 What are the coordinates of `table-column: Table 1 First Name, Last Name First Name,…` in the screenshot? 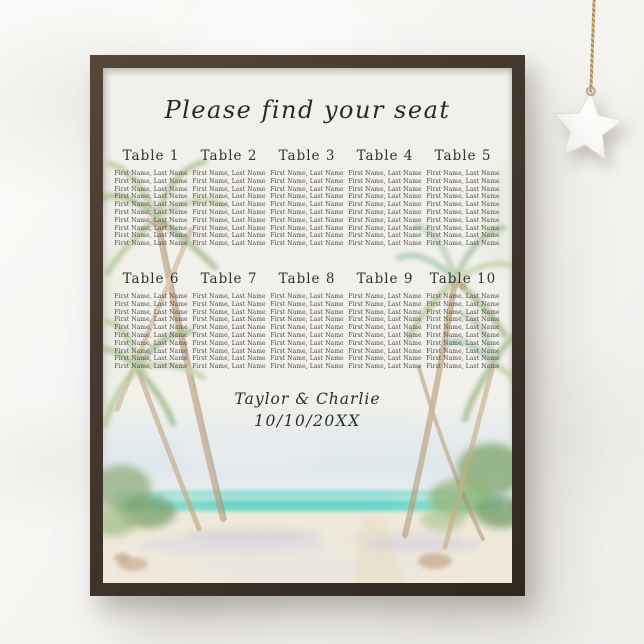 It's located at (151, 198).